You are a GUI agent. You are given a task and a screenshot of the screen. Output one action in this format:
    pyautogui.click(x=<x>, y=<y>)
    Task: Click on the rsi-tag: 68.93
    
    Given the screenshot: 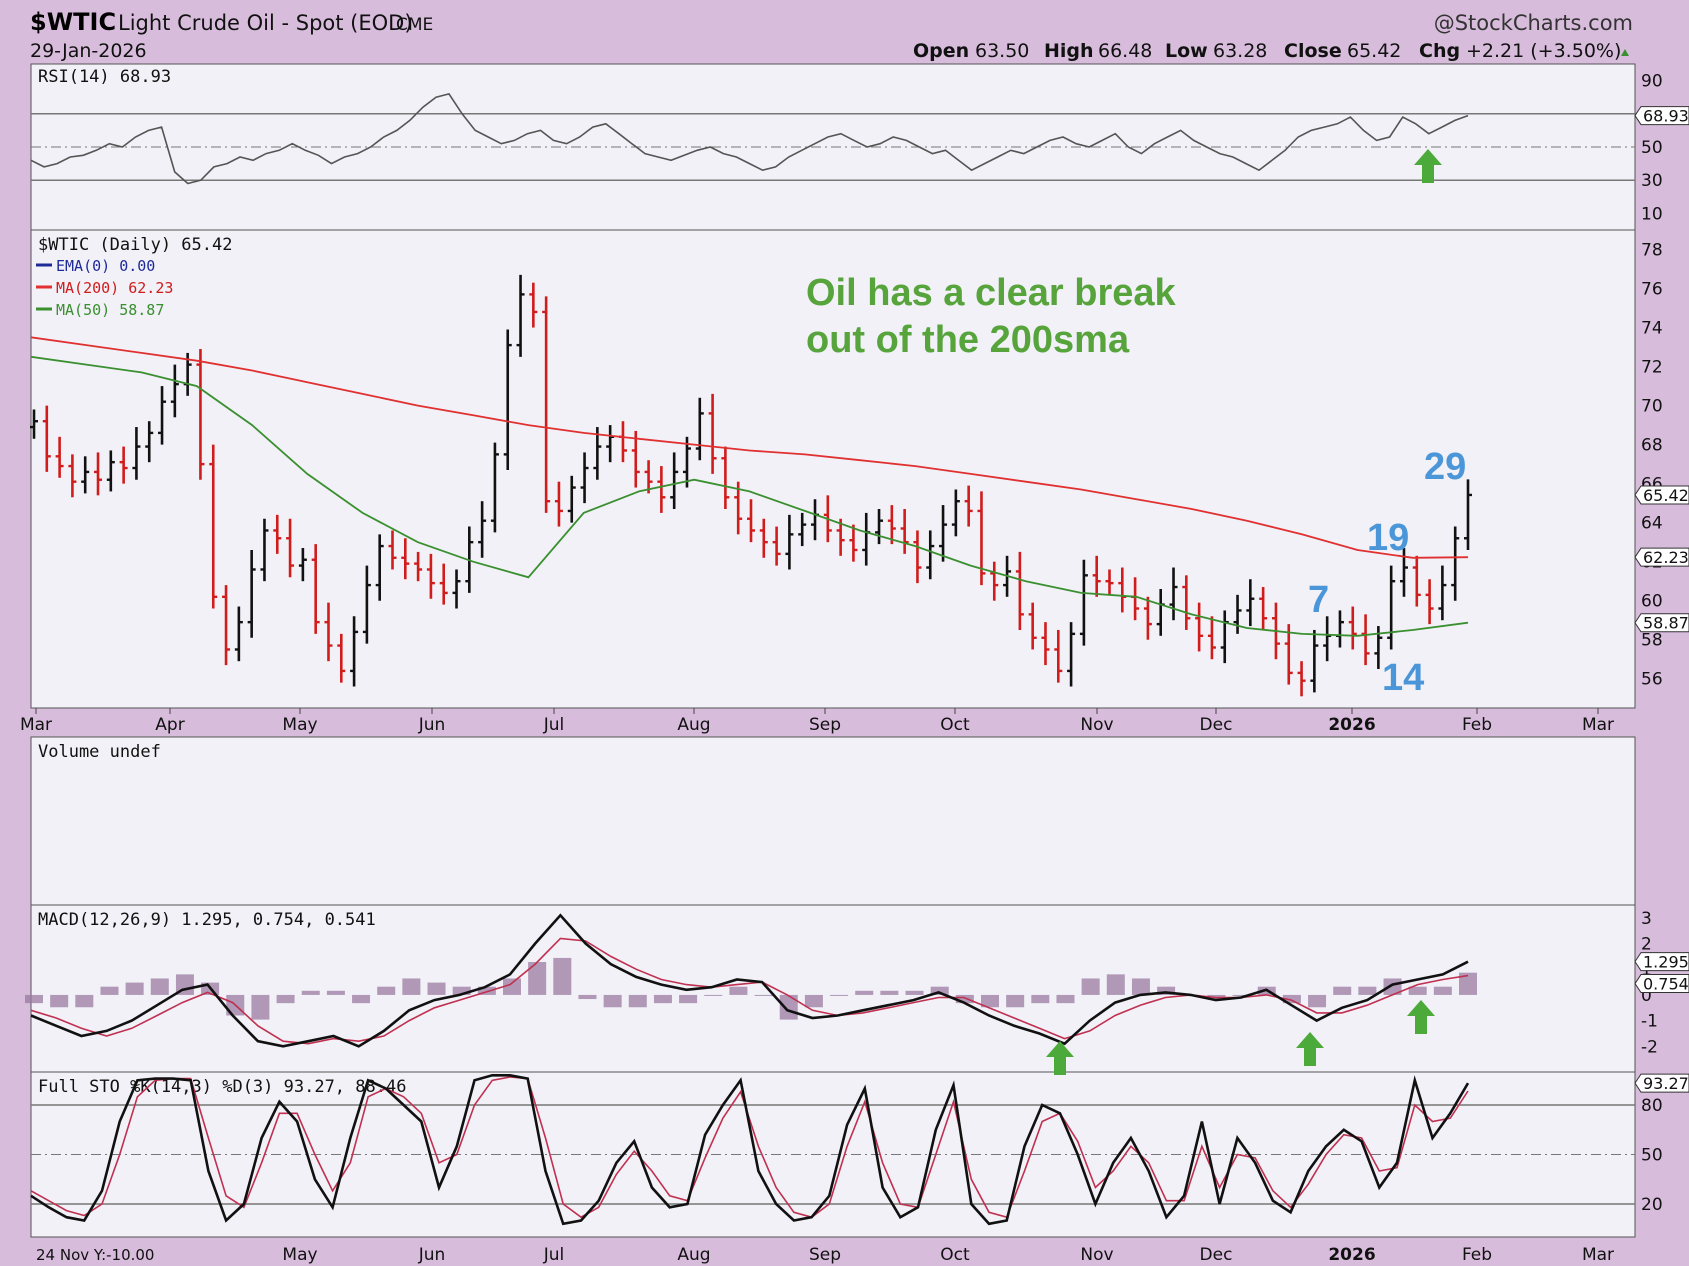 What is the action you would take?
    pyautogui.click(x=1666, y=116)
    